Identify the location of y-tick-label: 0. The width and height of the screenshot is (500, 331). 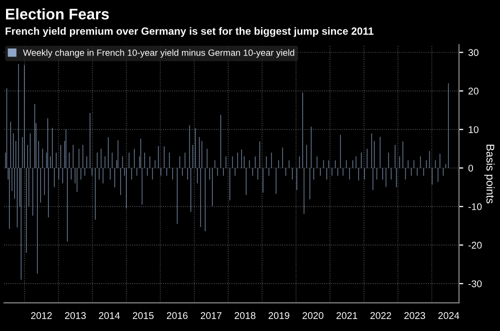
(471, 168).